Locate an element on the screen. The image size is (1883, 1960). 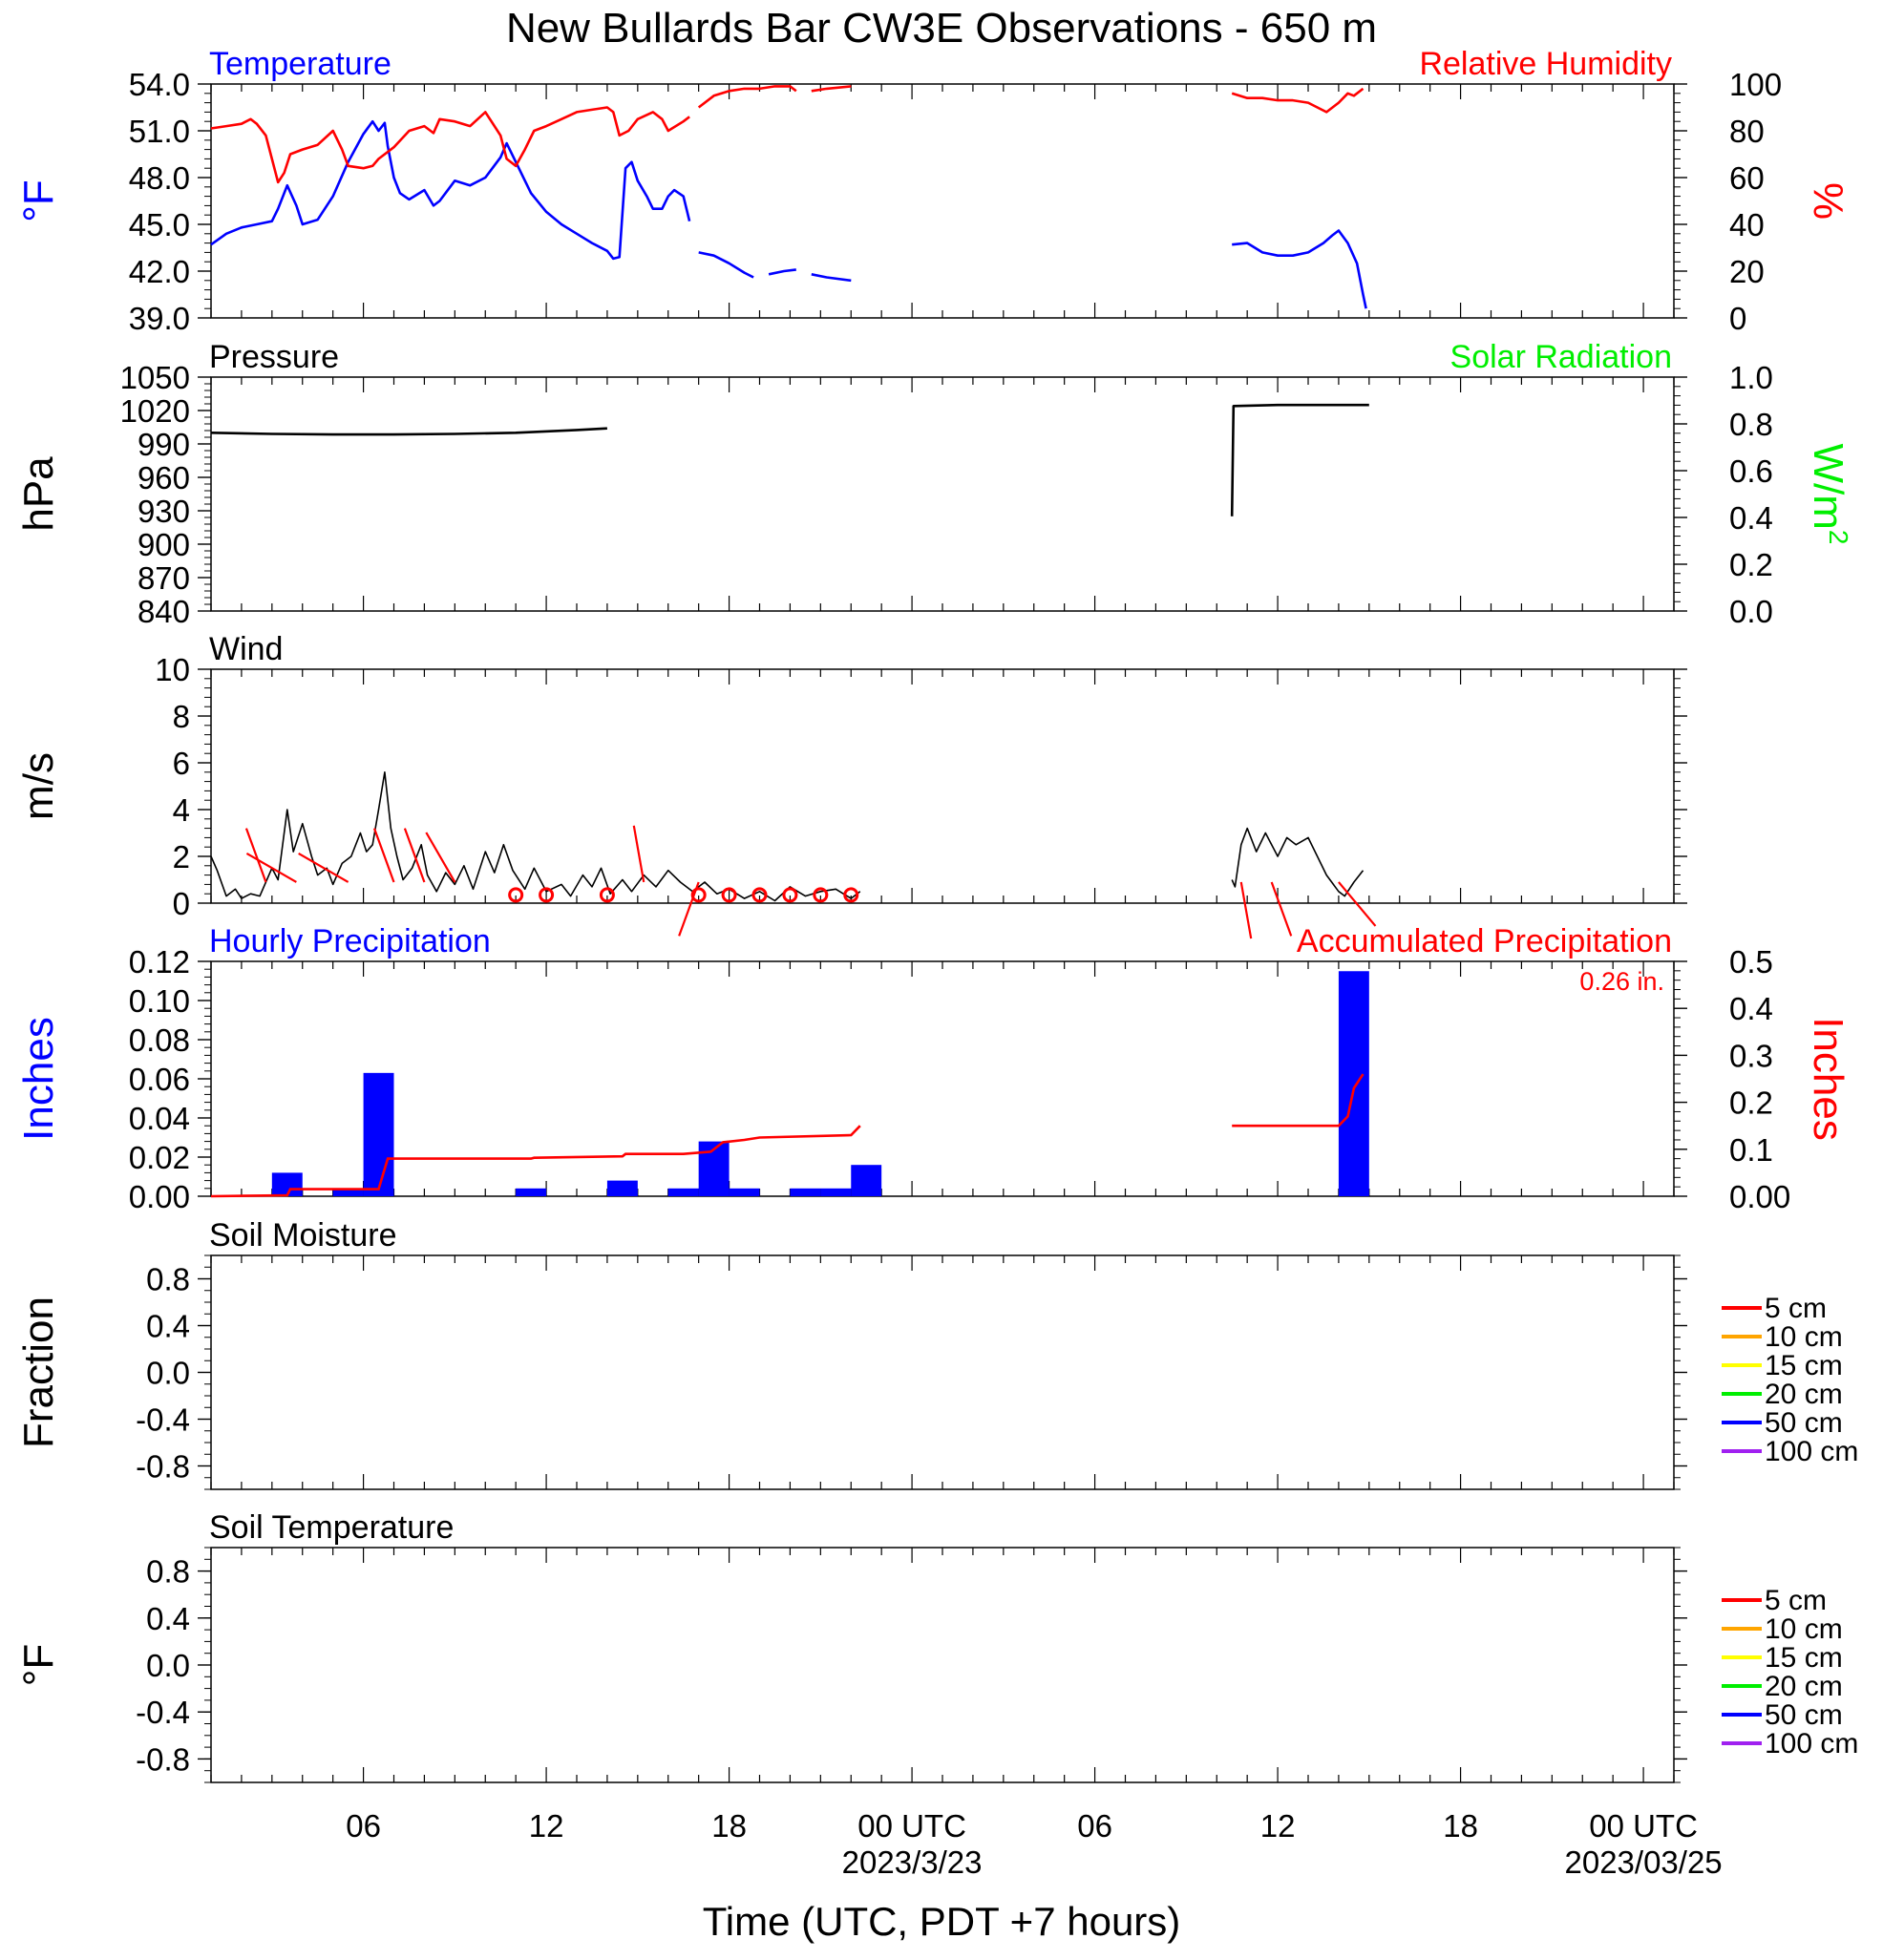
y-right-tick-label: 0.6 is located at coordinates (1751, 471).